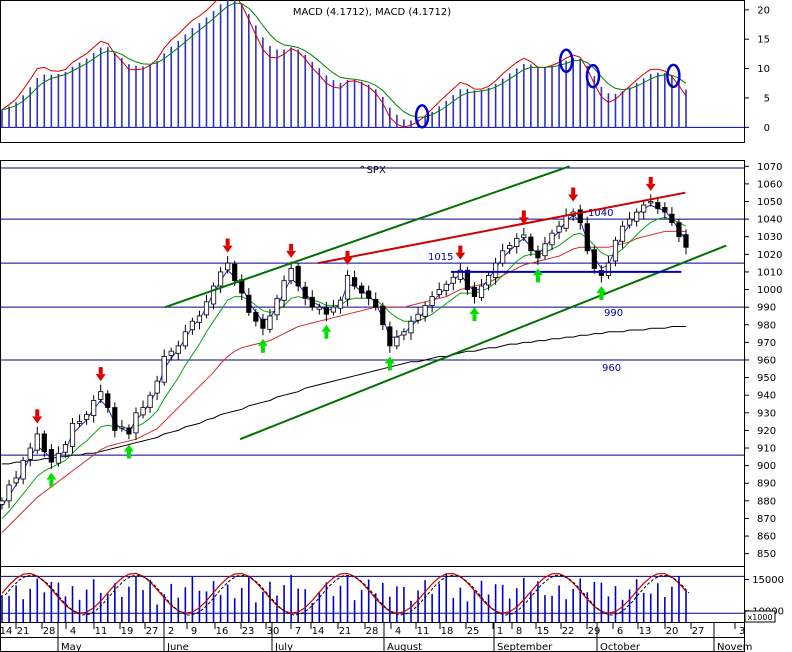  What do you see at coordinates (769, 220) in the screenshot?
I see `price-tick-label: 1040` at bounding box center [769, 220].